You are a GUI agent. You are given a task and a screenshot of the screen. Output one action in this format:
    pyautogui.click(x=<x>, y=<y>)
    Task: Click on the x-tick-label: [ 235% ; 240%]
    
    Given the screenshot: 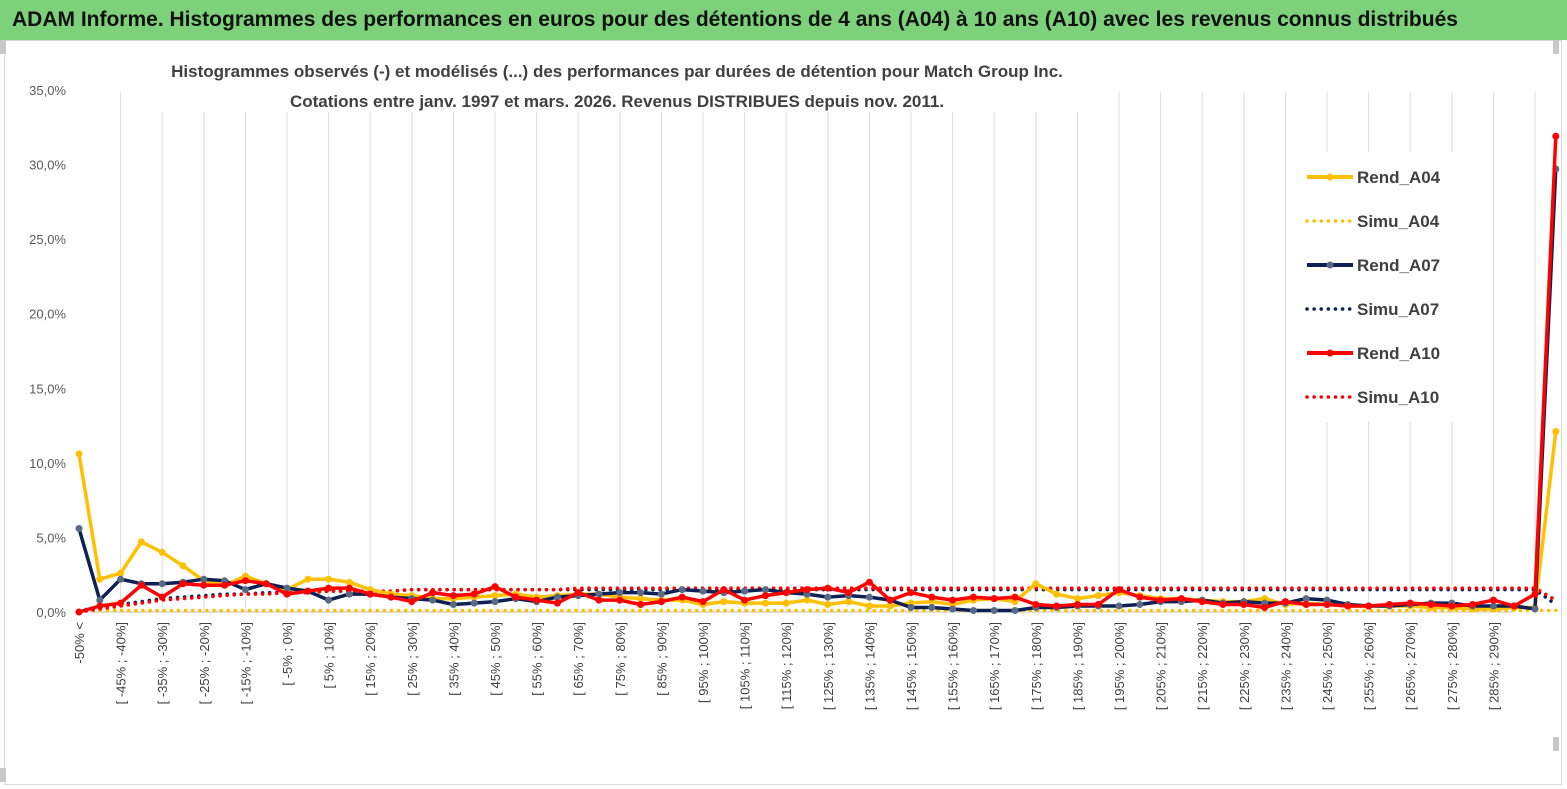 What is the action you would take?
    pyautogui.click(x=1285, y=666)
    